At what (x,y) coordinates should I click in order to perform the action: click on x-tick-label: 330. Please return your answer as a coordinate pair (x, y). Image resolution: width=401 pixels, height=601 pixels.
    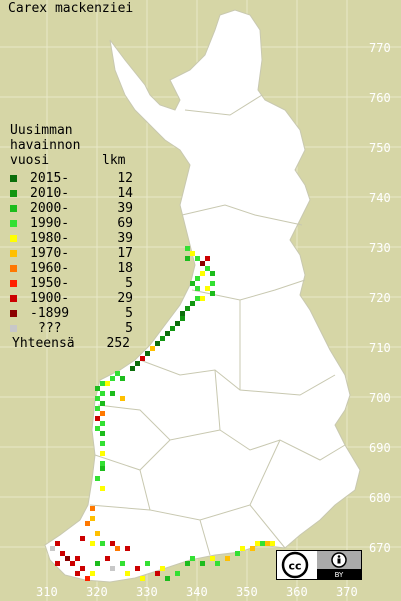
    Looking at the image, I should click on (147, 592).